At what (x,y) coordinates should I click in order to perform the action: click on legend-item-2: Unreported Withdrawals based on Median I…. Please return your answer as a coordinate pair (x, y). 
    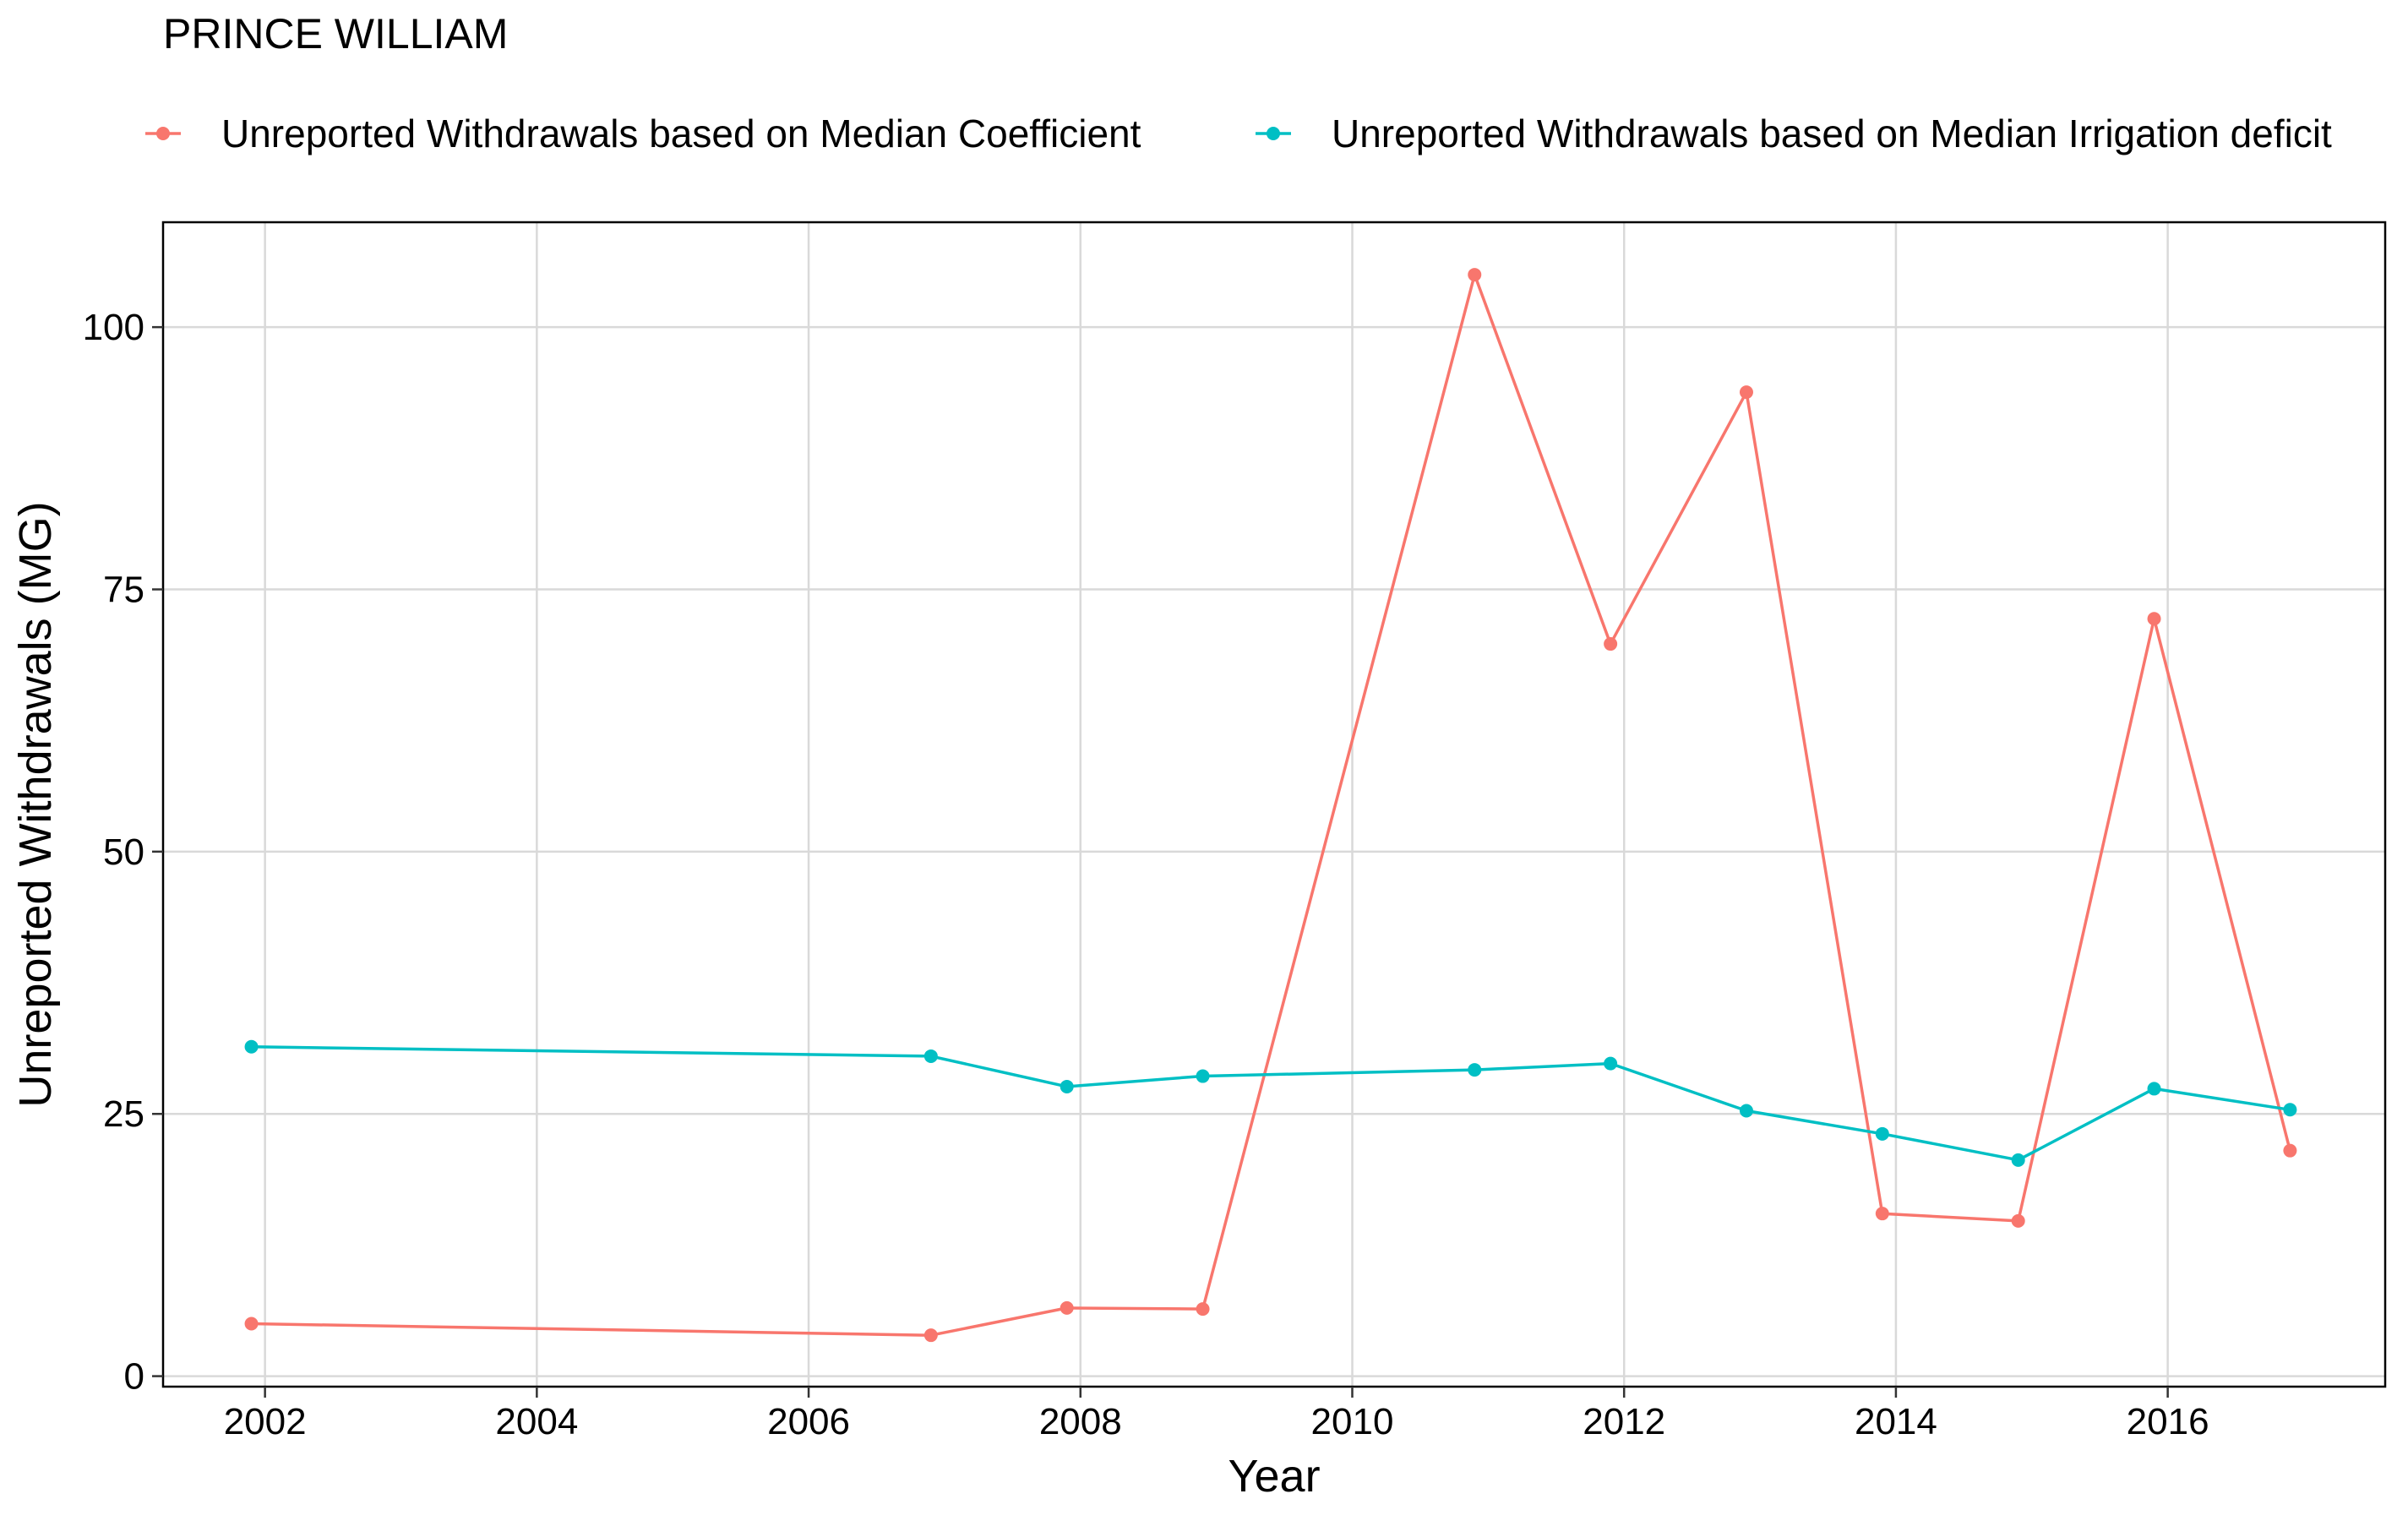
    Looking at the image, I should click on (1794, 133).